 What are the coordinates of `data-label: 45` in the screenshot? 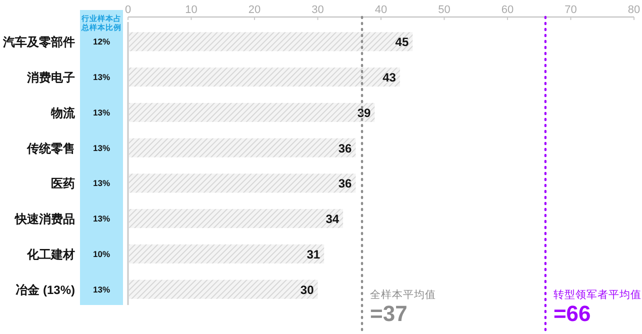 It's located at (402, 42).